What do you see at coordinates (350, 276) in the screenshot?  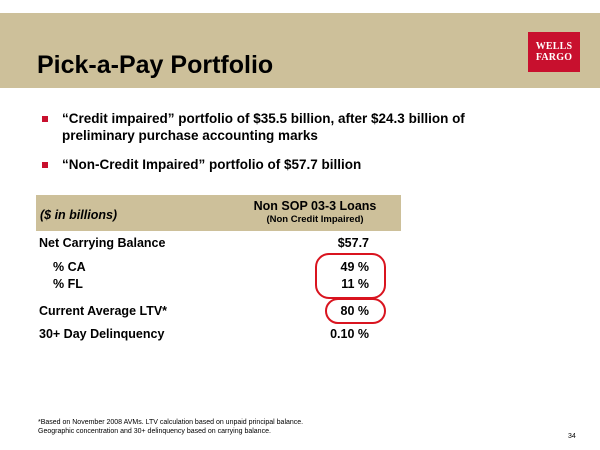 I see `highlight-oval-ca-fl` at bounding box center [350, 276].